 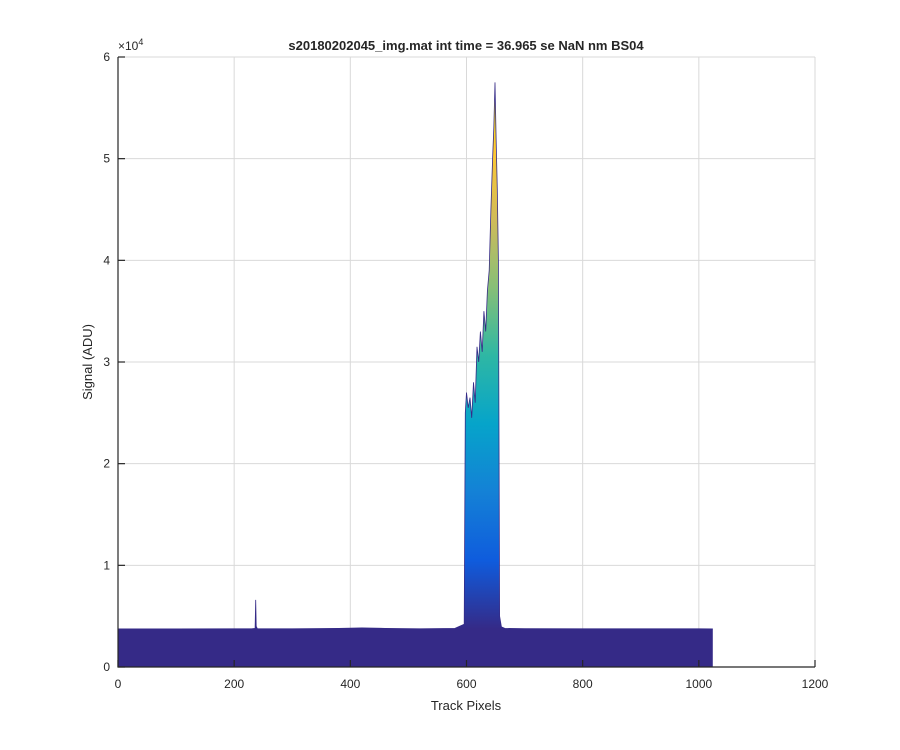 What do you see at coordinates (350, 684) in the screenshot?
I see `x-tick-label: 400` at bounding box center [350, 684].